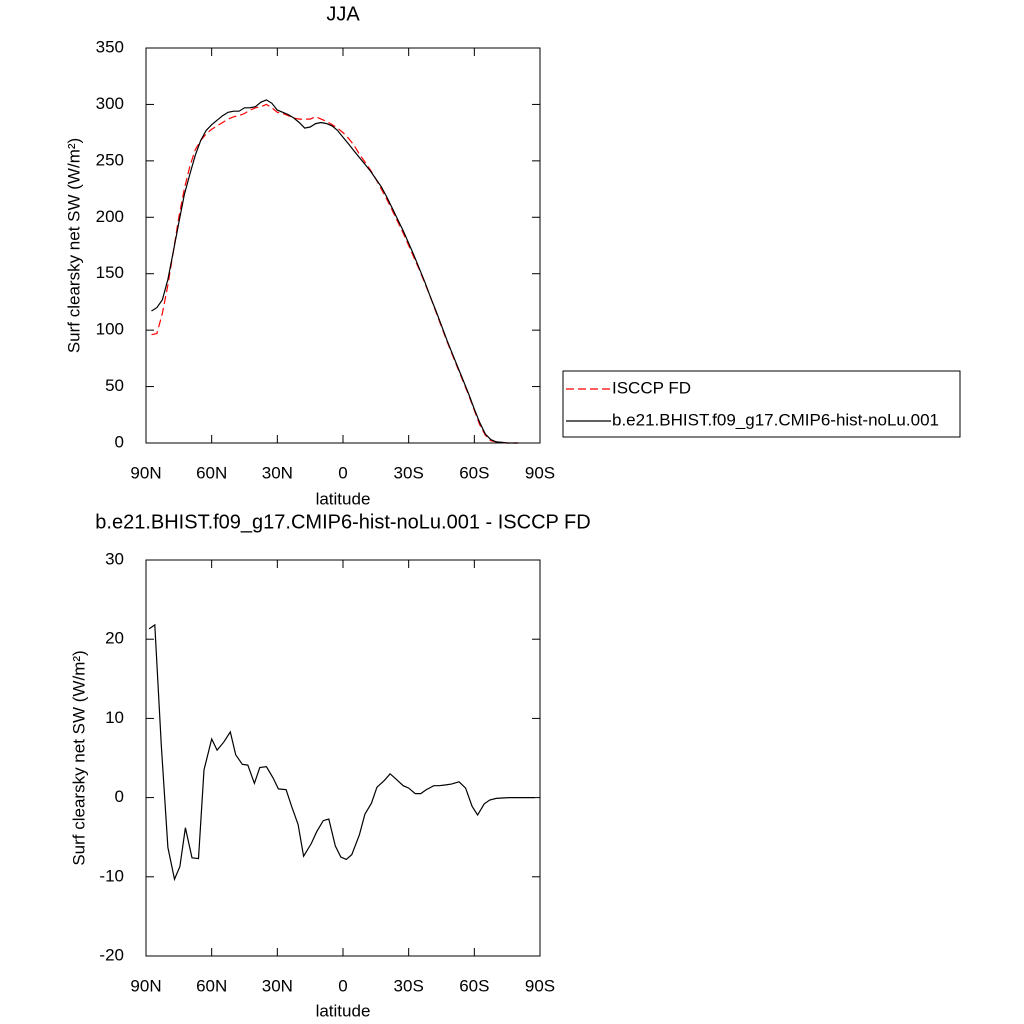 The image size is (1024, 1024). What do you see at coordinates (114, 558) in the screenshot?
I see `y-tick-label: 30` at bounding box center [114, 558].